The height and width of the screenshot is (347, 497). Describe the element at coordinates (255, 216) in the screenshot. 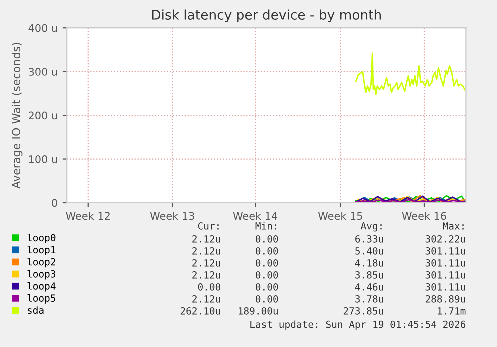

I see `x-tick-label: Week 14` at that location.